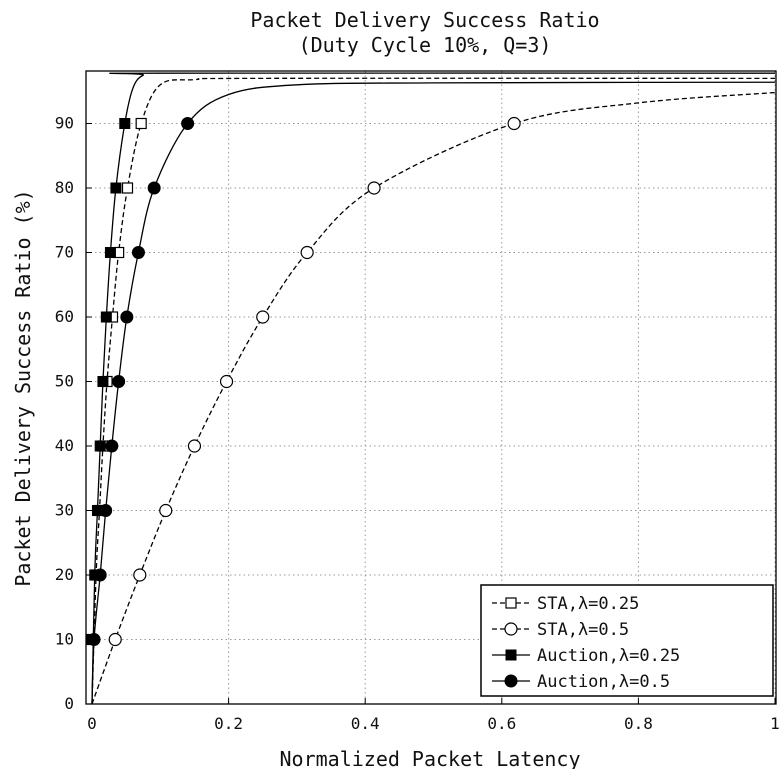  I want to click on y-tick-label-1: 10, so click(64, 639).